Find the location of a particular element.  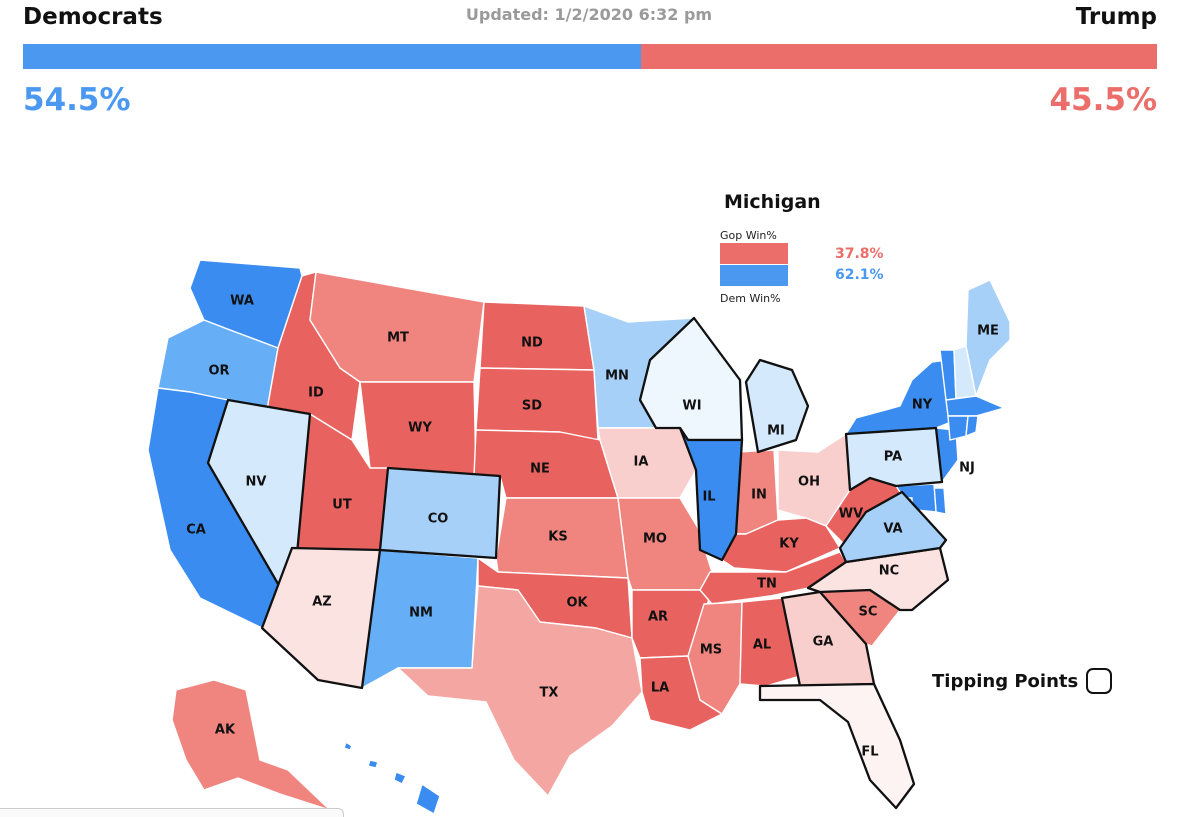

state-label-me: ME is located at coordinates (988, 331).